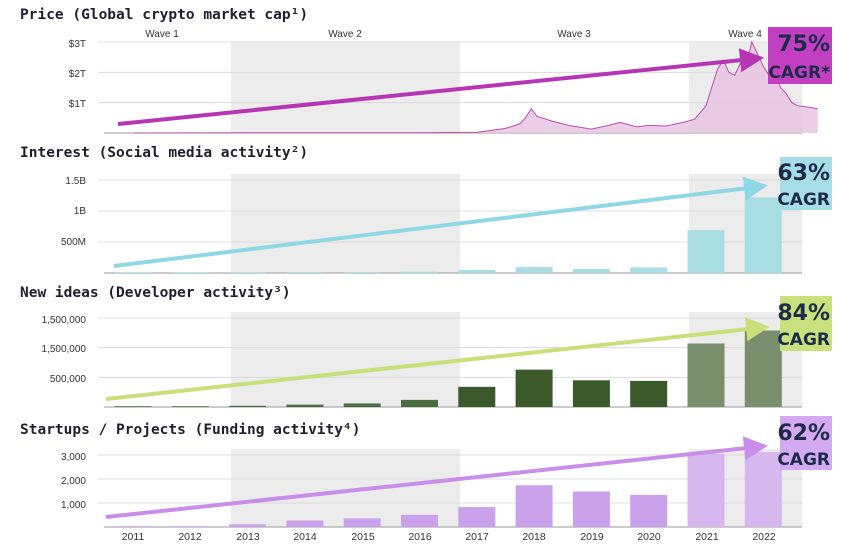 This screenshot has width=850, height=553. I want to click on x-tick-2021: 2021, so click(707, 537).